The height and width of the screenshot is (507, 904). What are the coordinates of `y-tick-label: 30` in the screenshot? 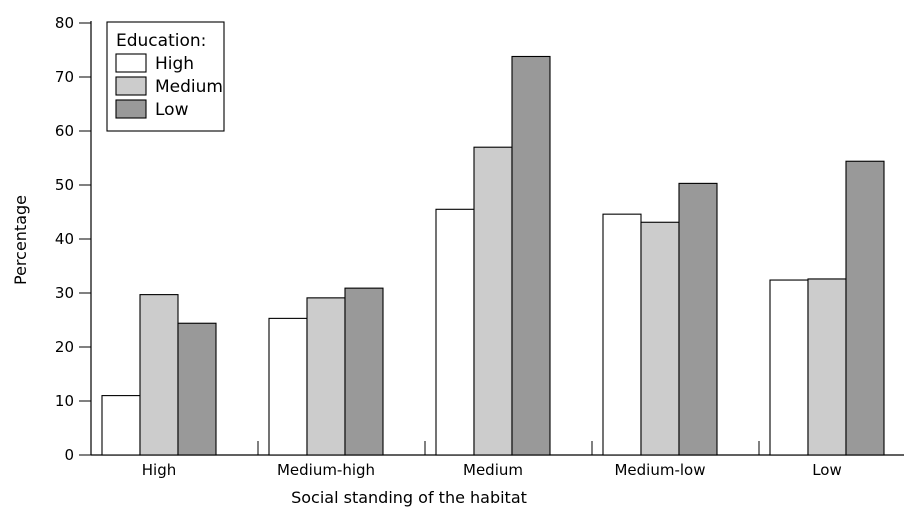 It's located at (64, 293).